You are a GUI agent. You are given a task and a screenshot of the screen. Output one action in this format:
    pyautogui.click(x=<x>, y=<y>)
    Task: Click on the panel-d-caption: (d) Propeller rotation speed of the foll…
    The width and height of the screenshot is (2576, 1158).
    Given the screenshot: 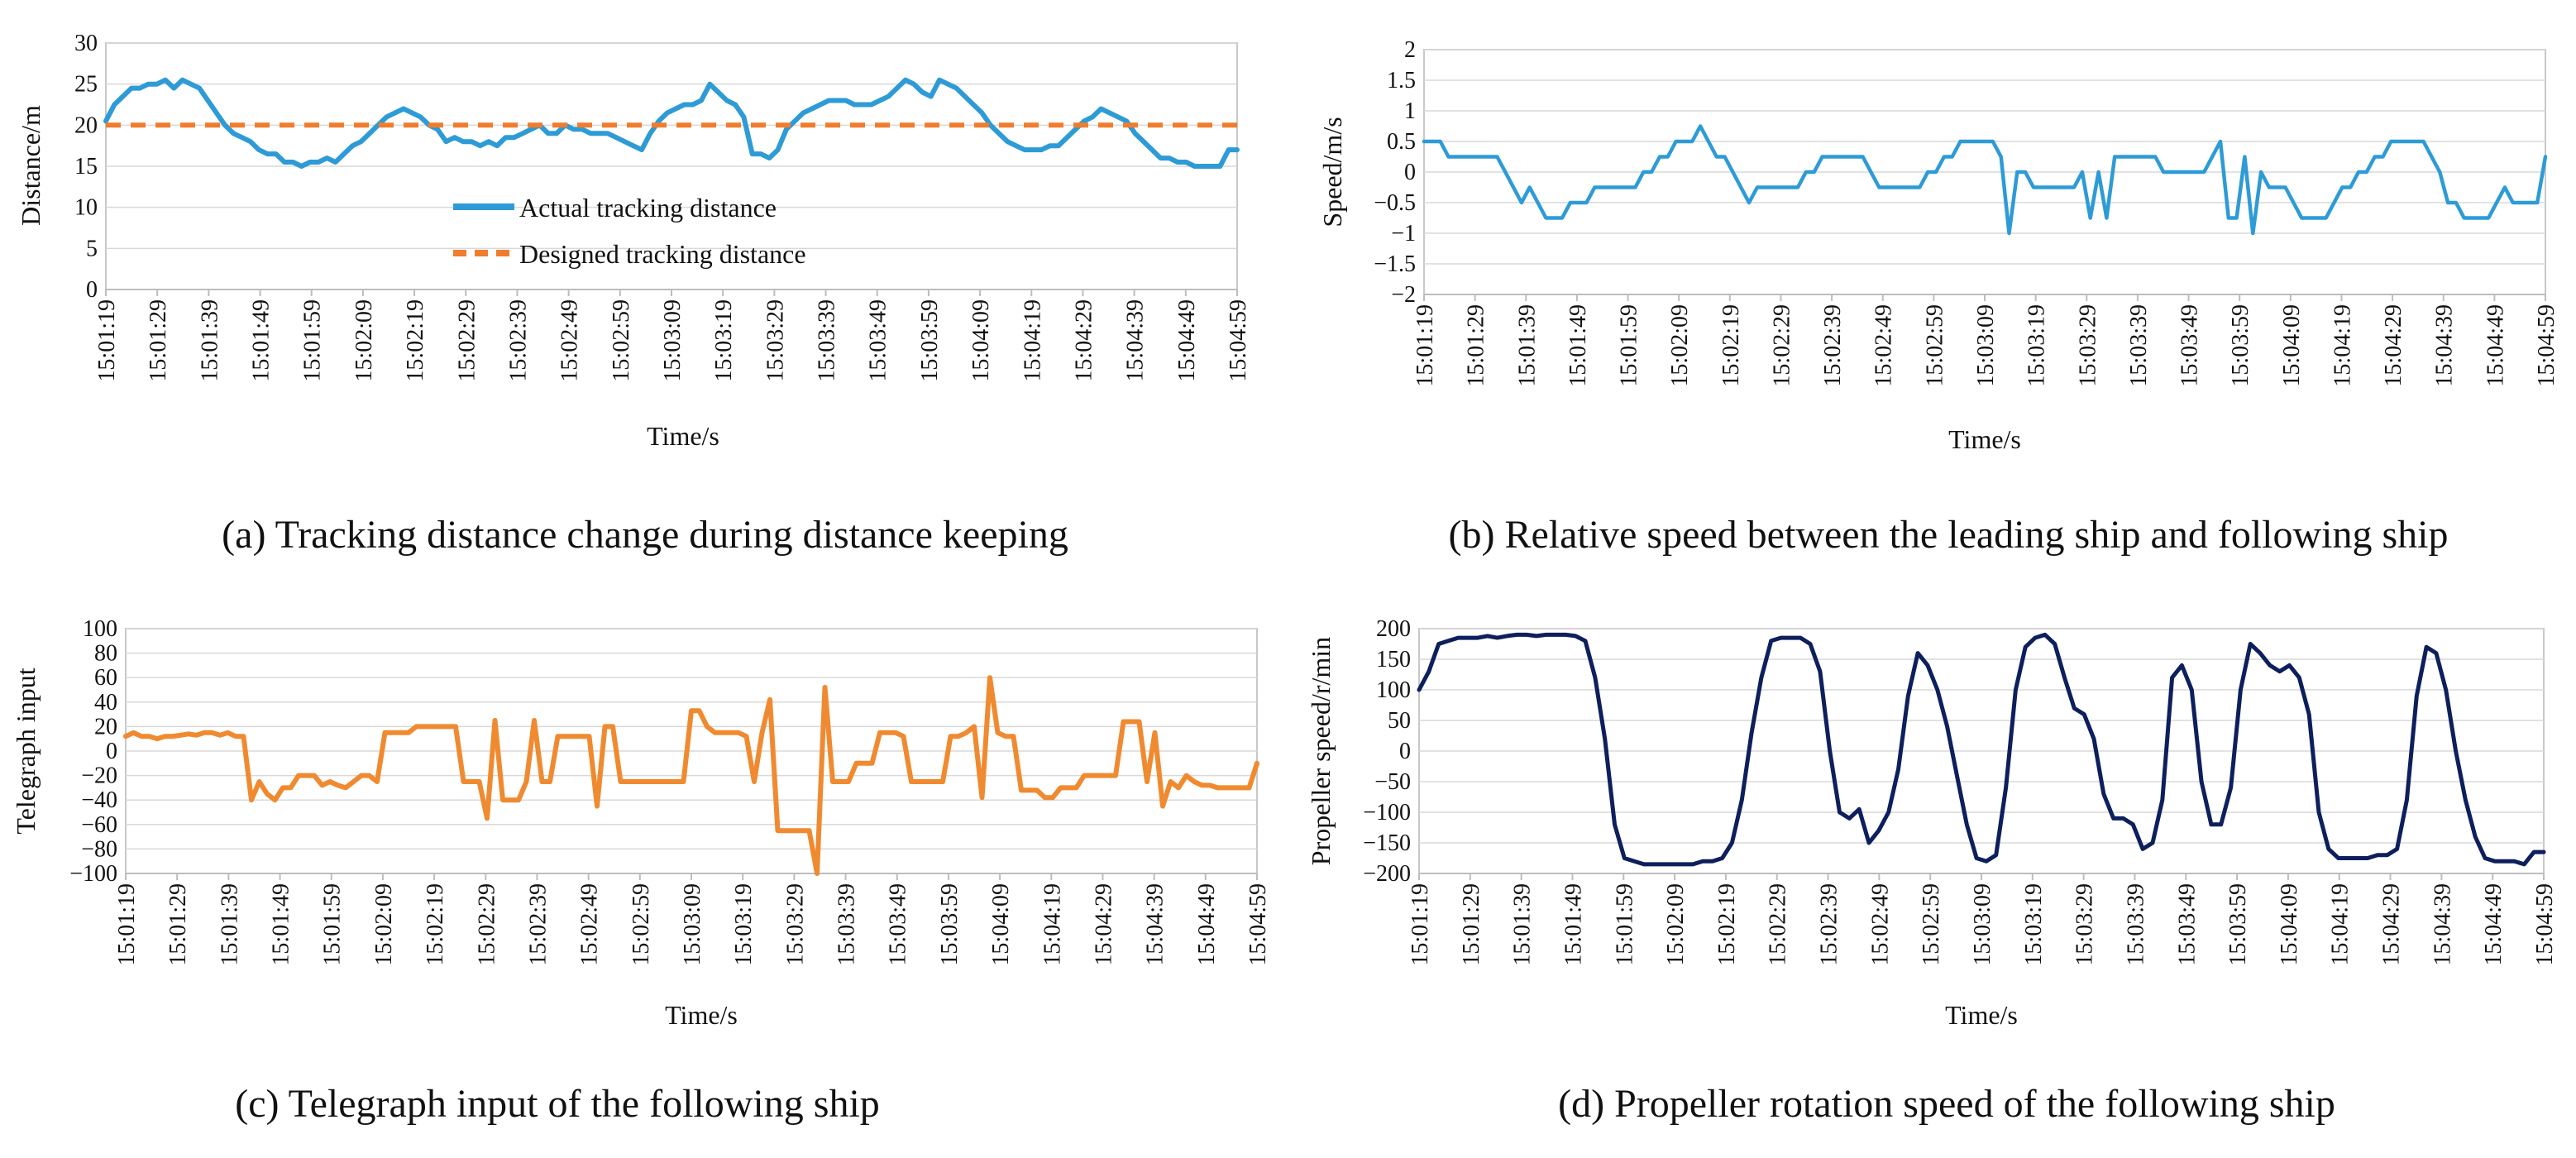 What is the action you would take?
    pyautogui.click(x=1946, y=1104)
    